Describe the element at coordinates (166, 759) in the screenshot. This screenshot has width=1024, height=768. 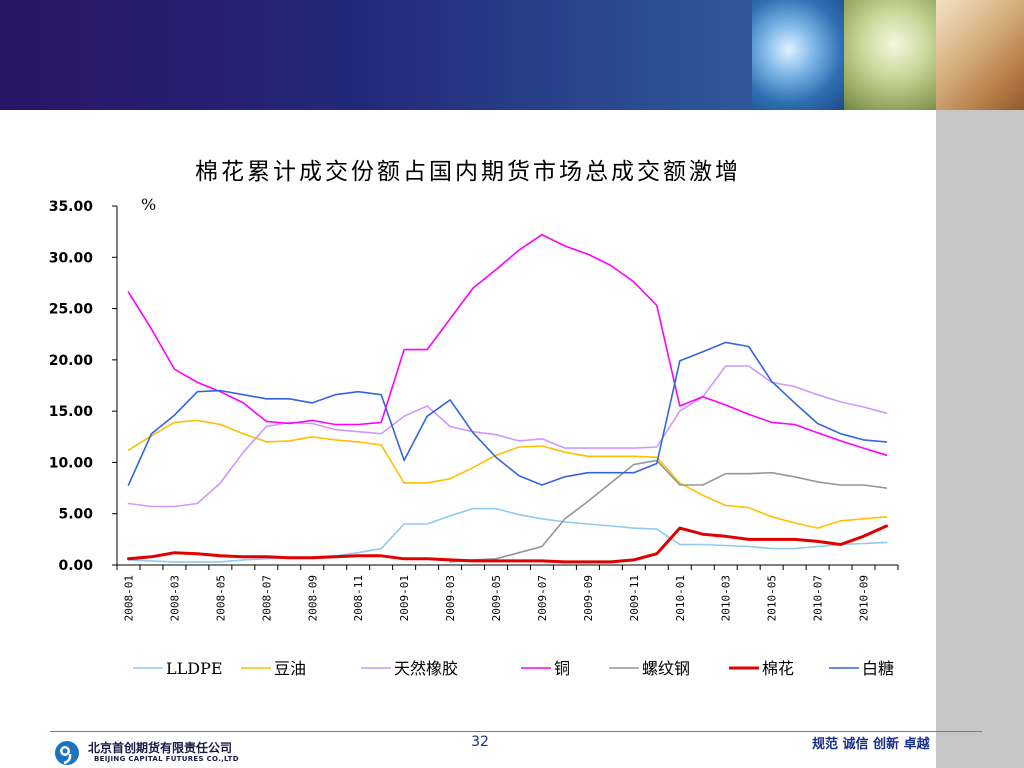
I see `company-name-en: BEIJING CAPITAL FUTURES CO.,LTD` at that location.